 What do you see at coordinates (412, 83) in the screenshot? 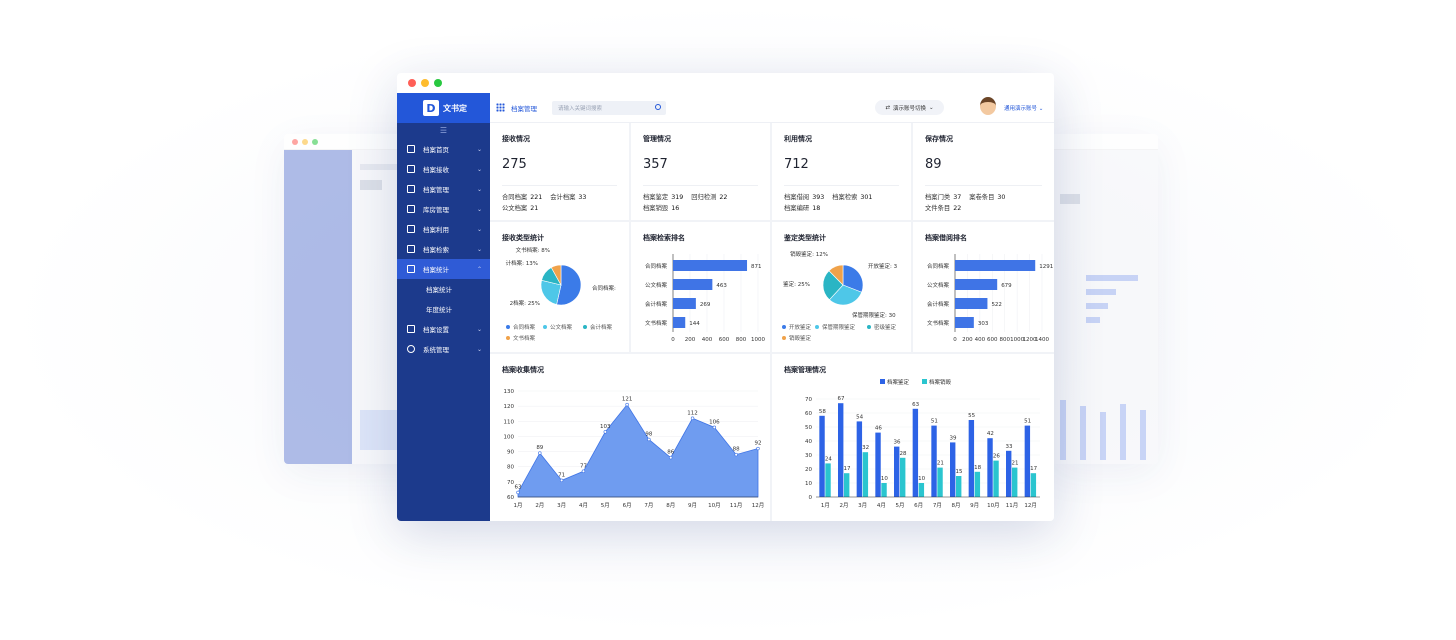
I see `close-dot` at bounding box center [412, 83].